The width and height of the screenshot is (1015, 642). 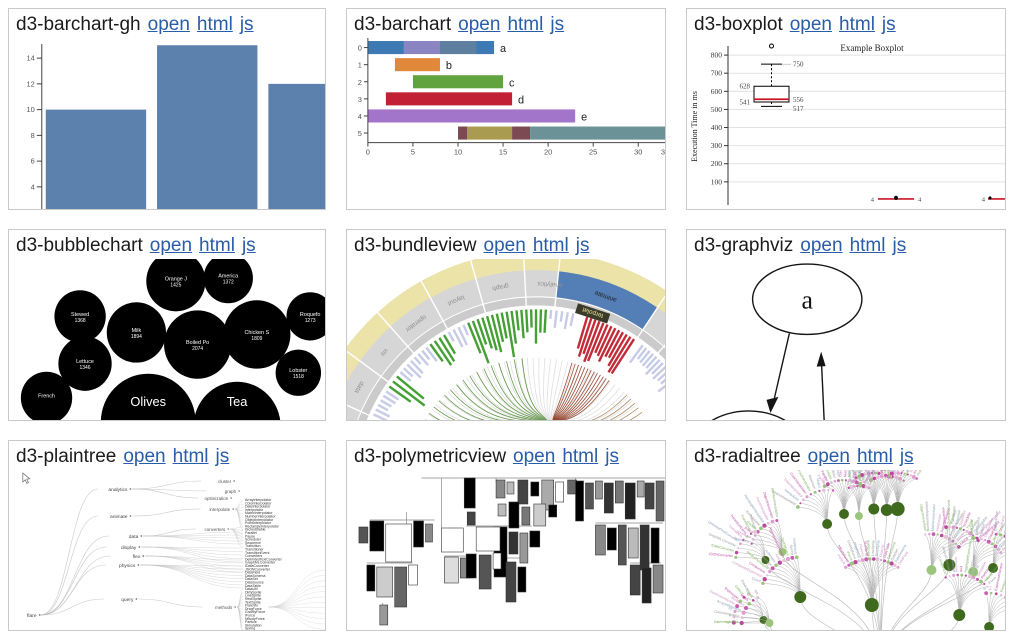 I want to click on svg-text: 5, so click(x=413, y=152).